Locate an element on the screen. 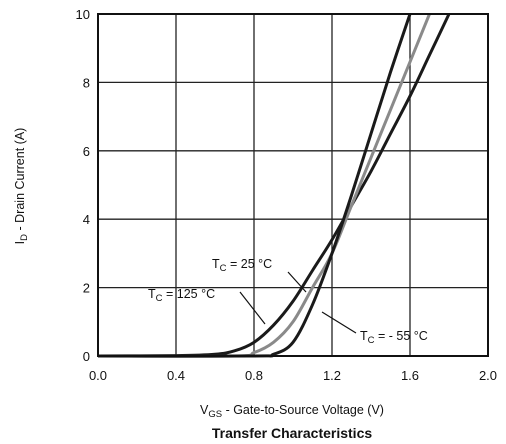 Image resolution: width=506 pixels, height=444 pixels. x-tick-label: 0.0 is located at coordinates (98, 375).